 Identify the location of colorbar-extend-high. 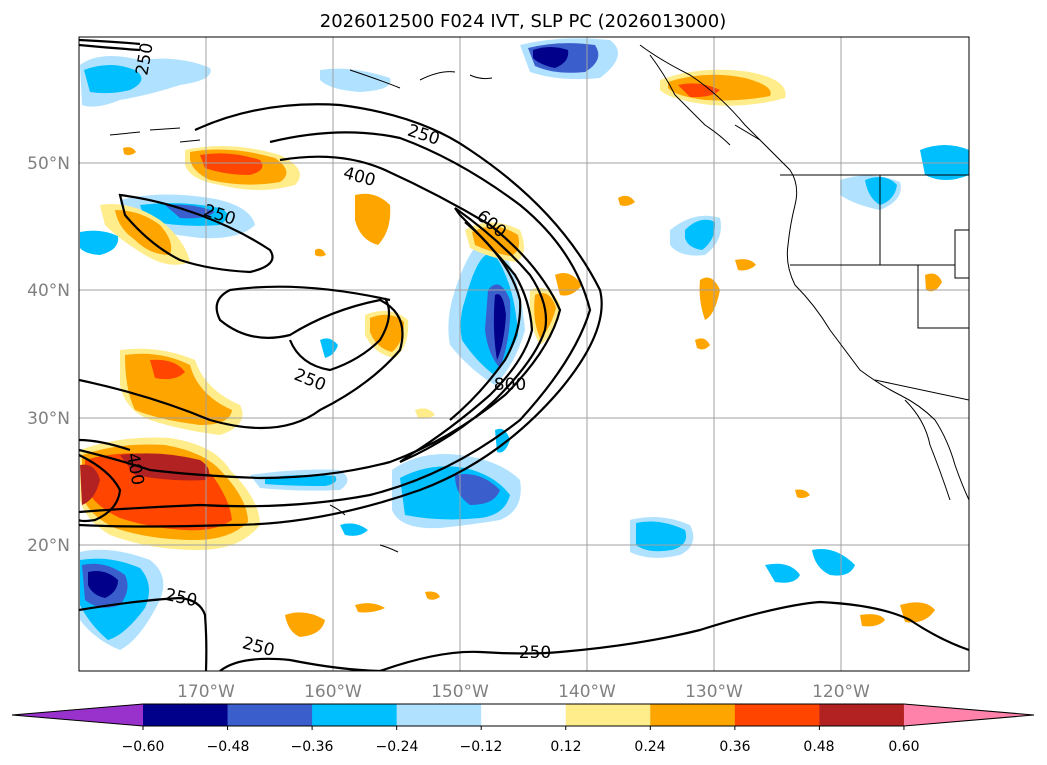
(968, 715).